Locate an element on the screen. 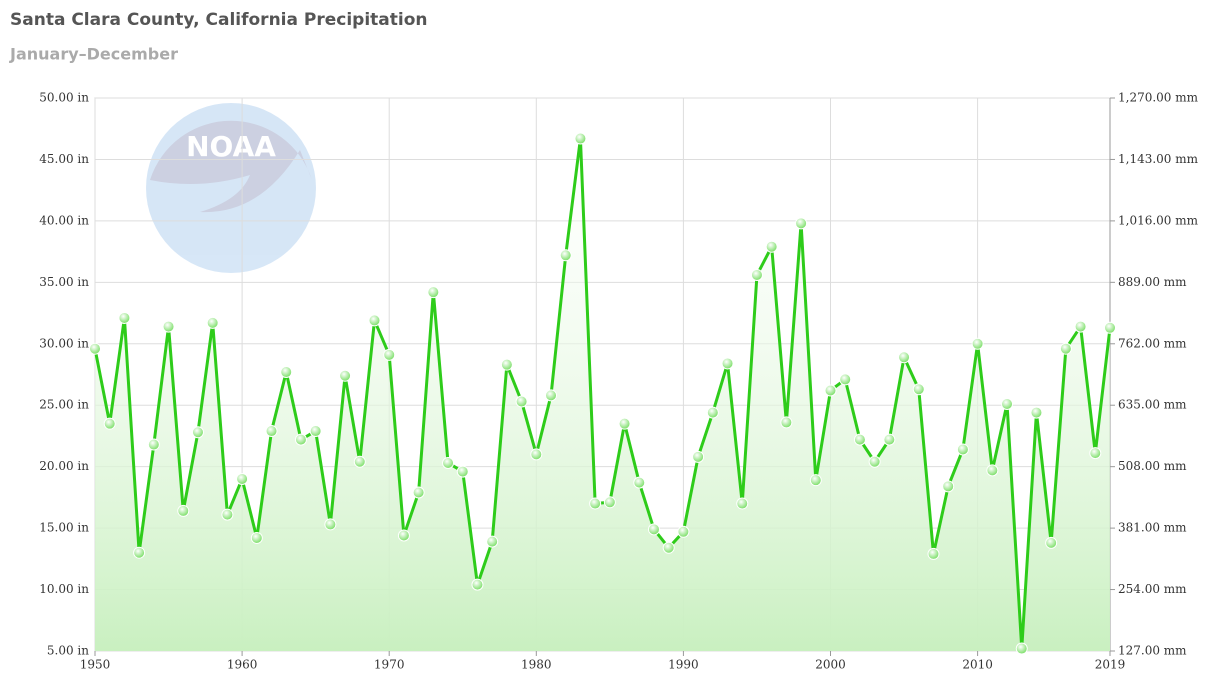 The width and height of the screenshot is (1217, 684). y2-tick-label: 762.00 mm is located at coordinates (1152, 343).